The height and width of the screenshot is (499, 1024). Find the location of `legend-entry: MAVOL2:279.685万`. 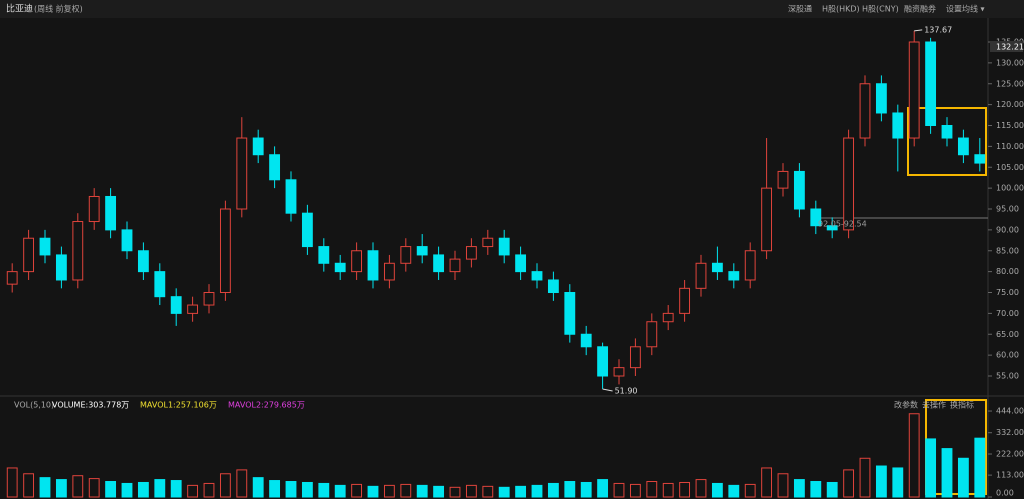

legend-entry: MAVOL2:279.685万 is located at coordinates (266, 405).